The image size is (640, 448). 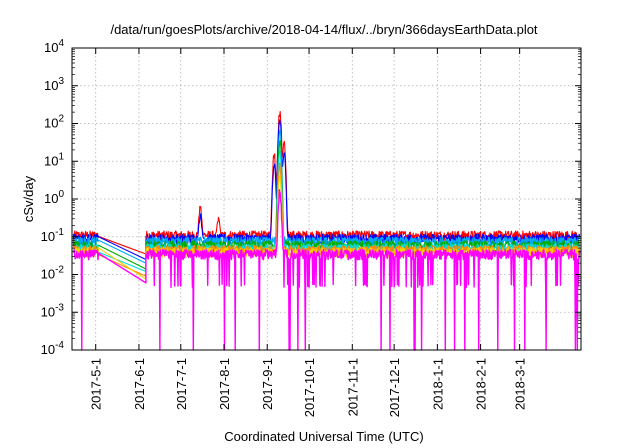 What do you see at coordinates (267, 384) in the screenshot?
I see `x-tick-label: 2017-9-1` at bounding box center [267, 384].